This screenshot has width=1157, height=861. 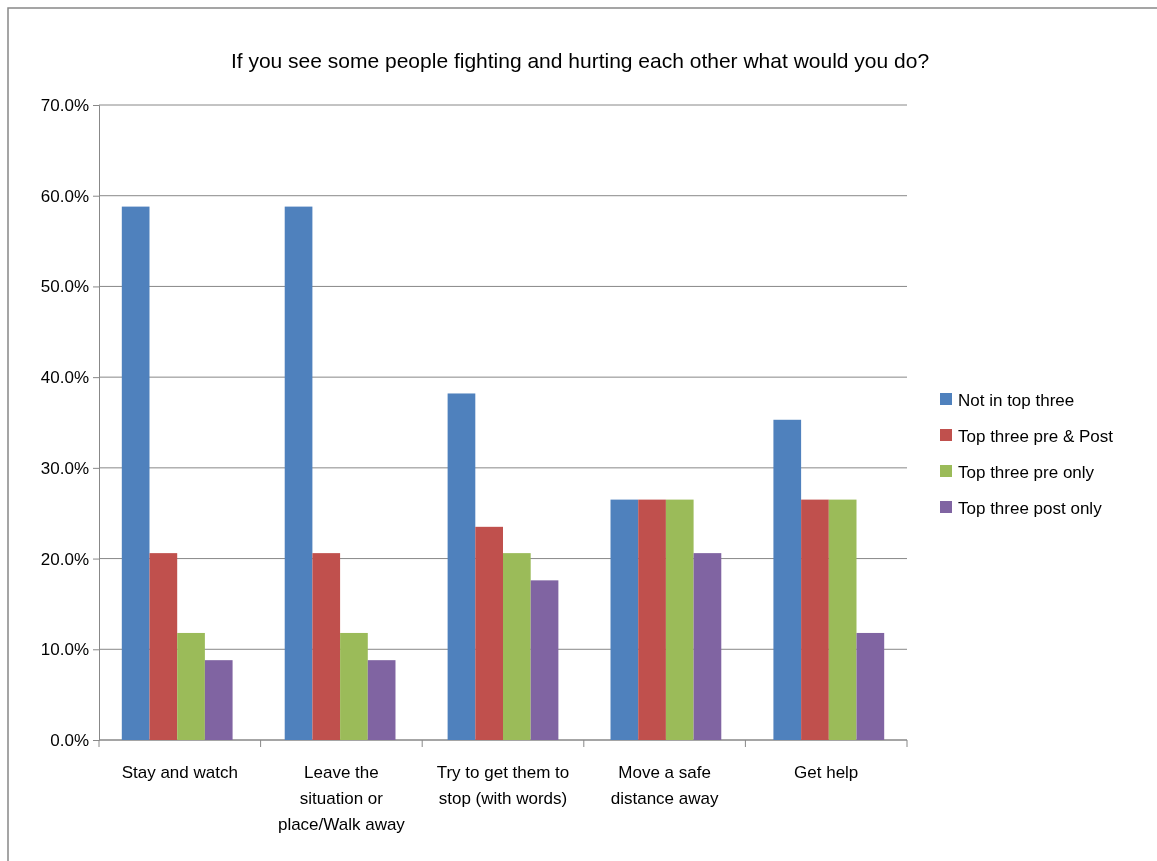 I want to click on y-tick-label: 70.0%, so click(x=64, y=105).